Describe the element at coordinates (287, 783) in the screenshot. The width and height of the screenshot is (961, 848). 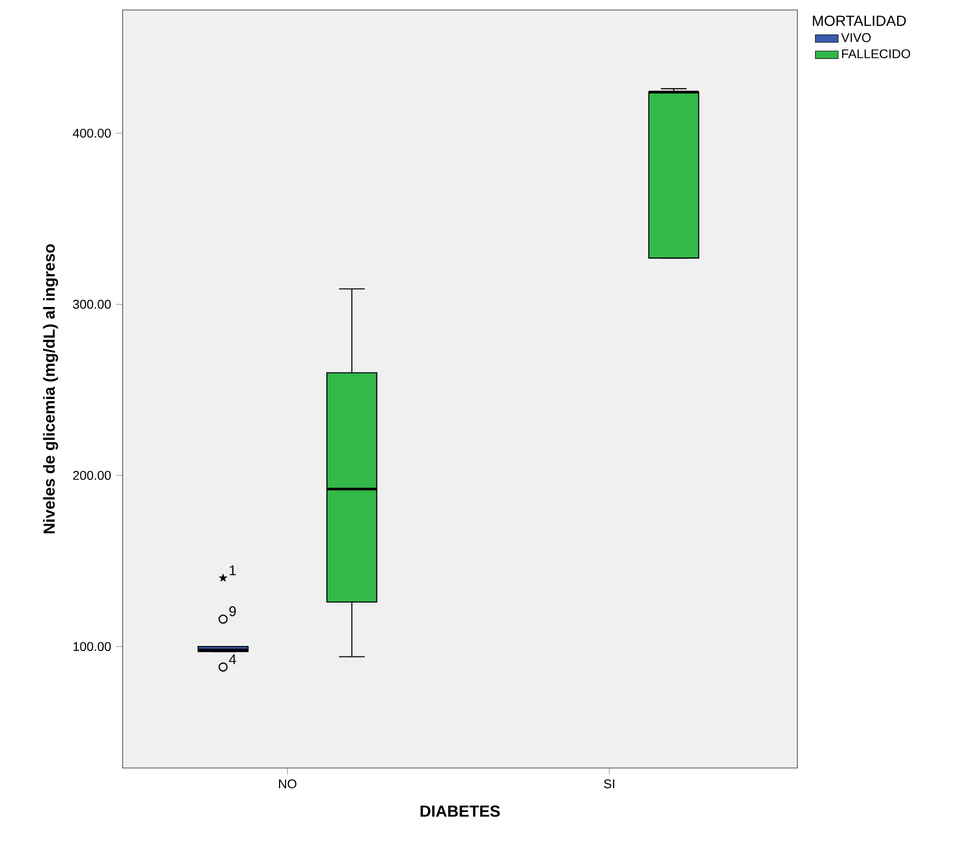
I see `x-tick-label: NO` at that location.